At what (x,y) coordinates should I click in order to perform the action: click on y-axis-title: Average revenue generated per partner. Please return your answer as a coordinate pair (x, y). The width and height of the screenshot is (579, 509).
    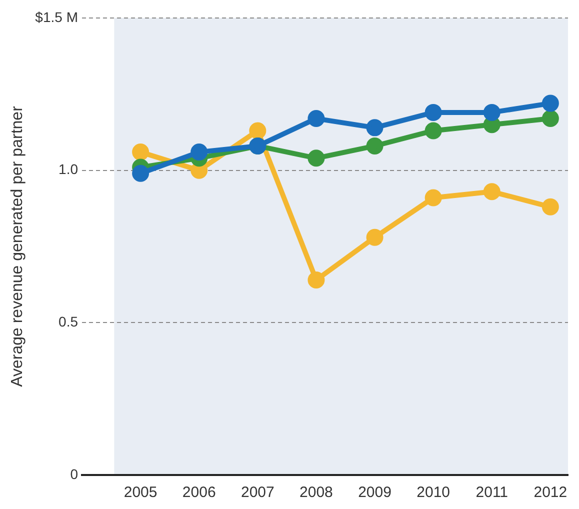
    Looking at the image, I should click on (17, 246).